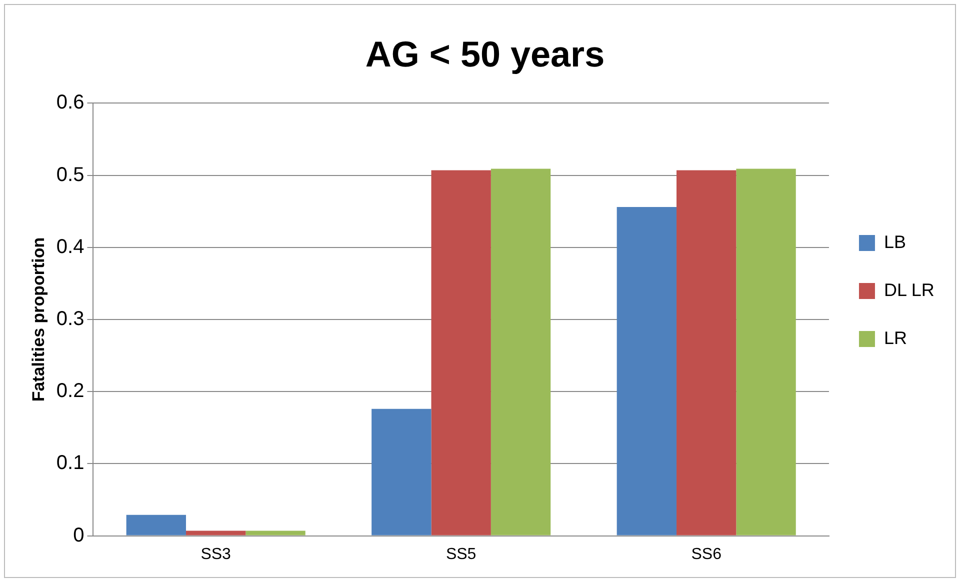 The height and width of the screenshot is (581, 960). I want to click on legend-label: LB, so click(895, 242).